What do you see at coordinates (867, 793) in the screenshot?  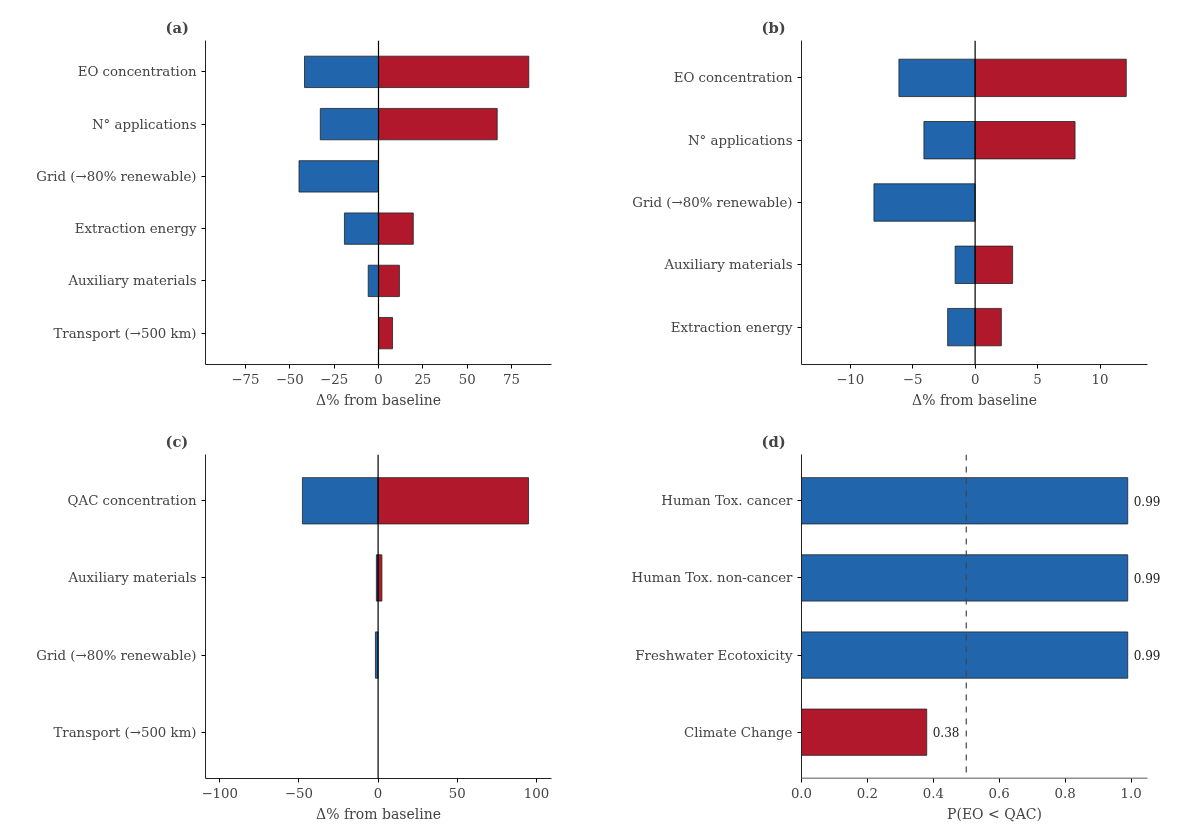 I see `x-tick-label: 0.2` at bounding box center [867, 793].